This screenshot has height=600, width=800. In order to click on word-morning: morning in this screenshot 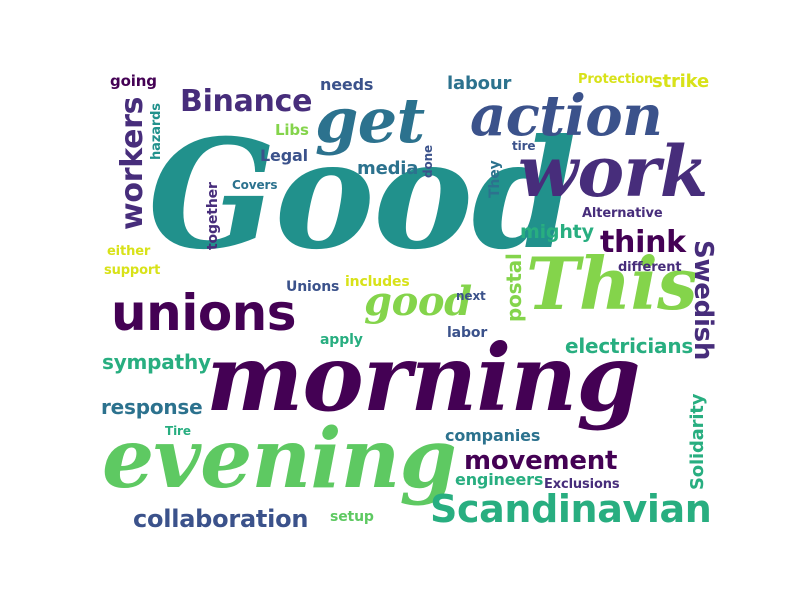, I will do `click(423, 378)`.